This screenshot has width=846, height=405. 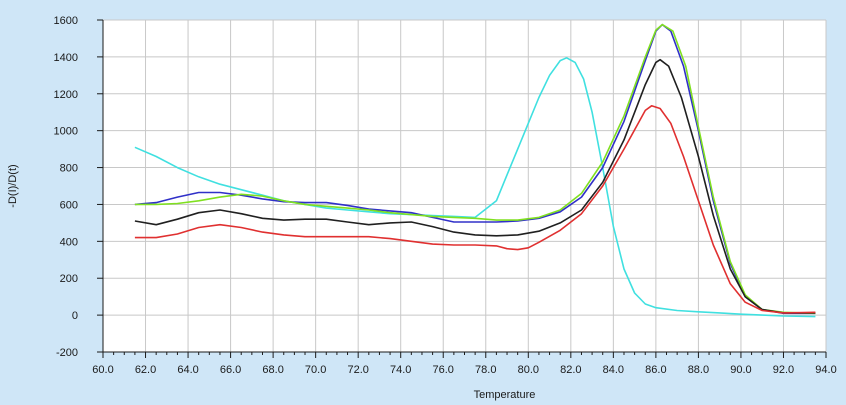 What do you see at coordinates (69, 242) in the screenshot?
I see `y-tick-label: 400` at bounding box center [69, 242].